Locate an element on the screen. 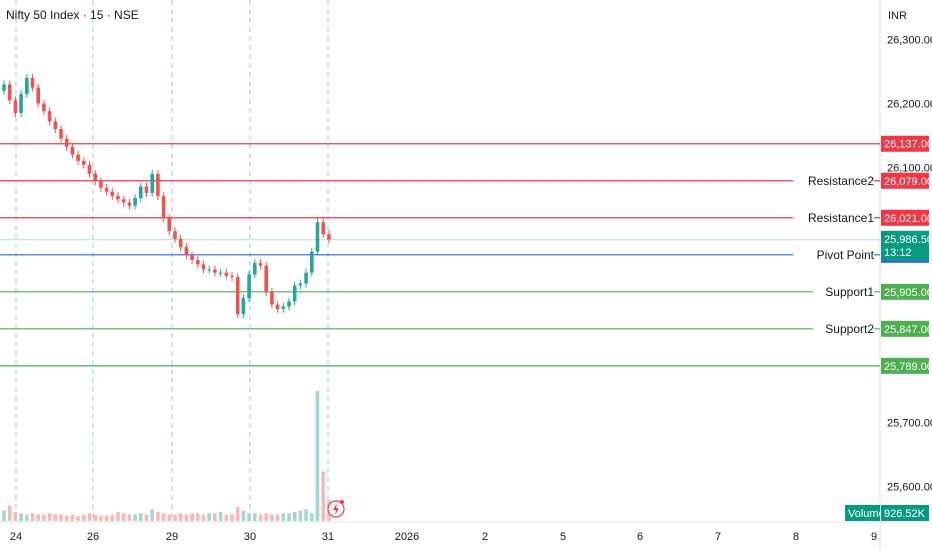  x-tick-label: 24 is located at coordinates (16, 537).